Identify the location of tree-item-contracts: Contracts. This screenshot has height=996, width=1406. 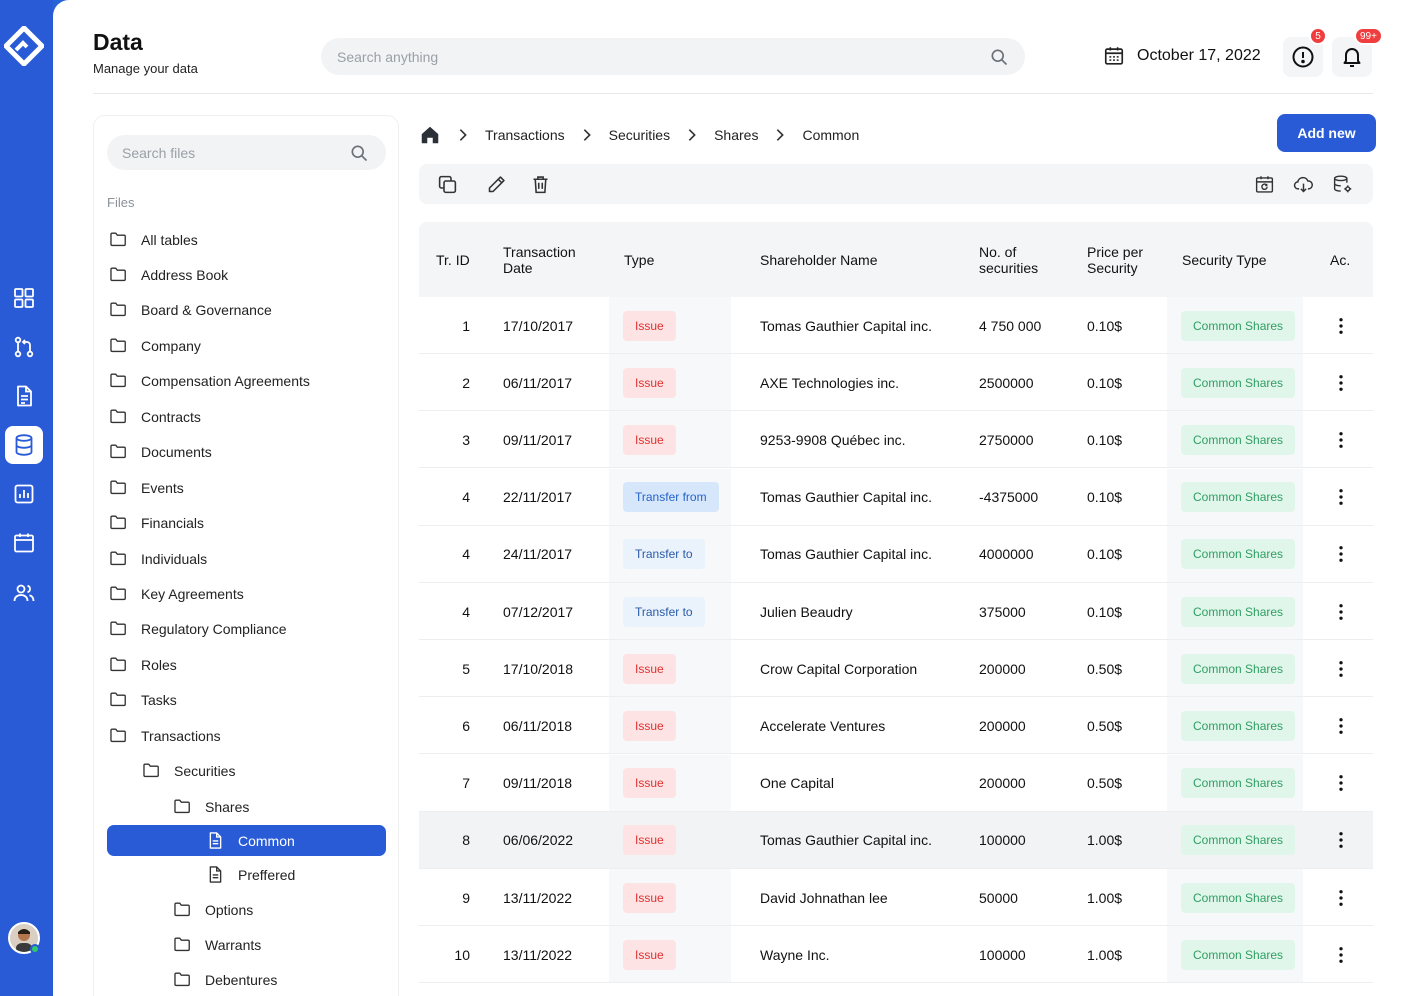
(155, 416).